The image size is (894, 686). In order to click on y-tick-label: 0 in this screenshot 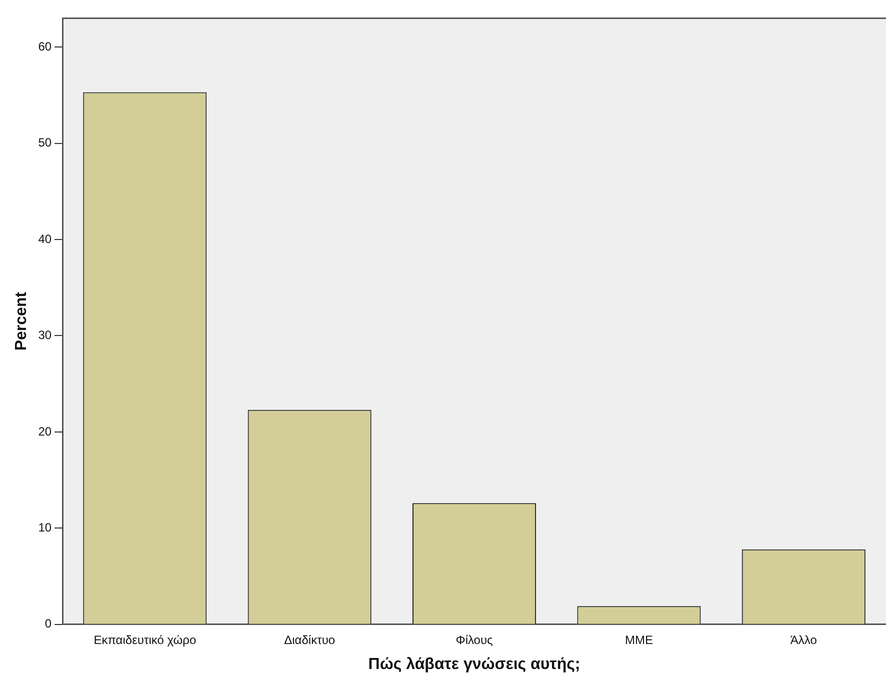, I will do `click(48, 623)`.